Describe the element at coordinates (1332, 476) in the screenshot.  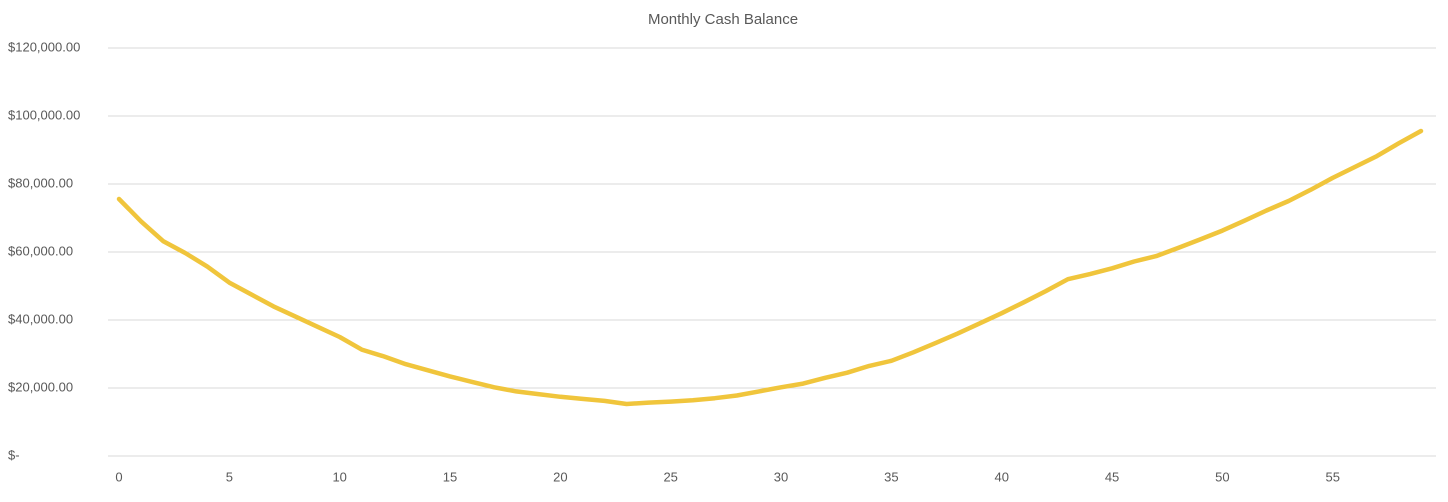
I see `x-tick-label: 55` at that location.